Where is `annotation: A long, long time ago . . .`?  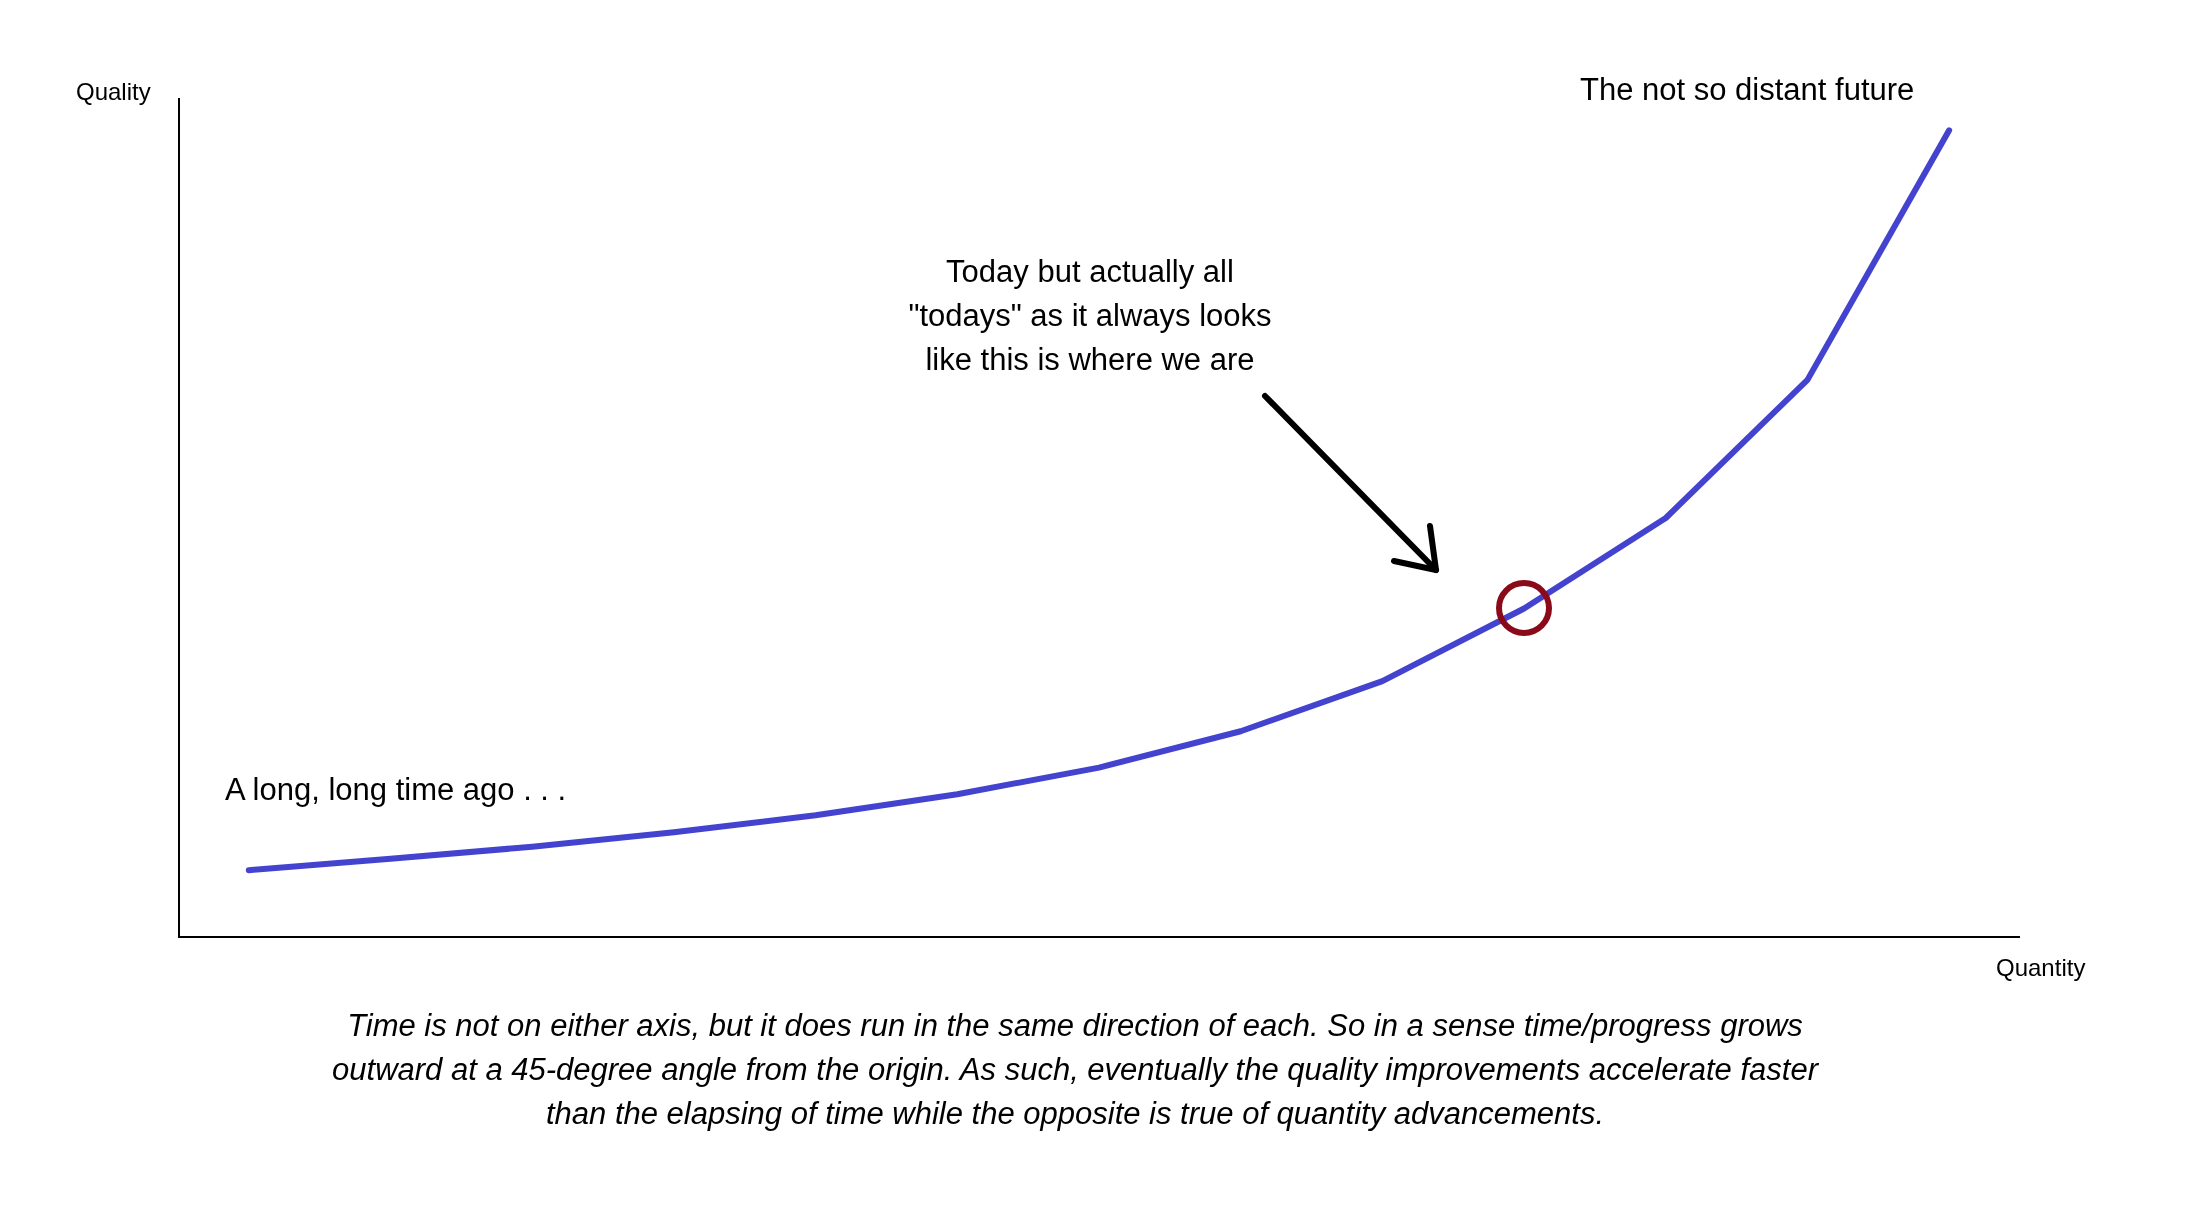 annotation: A long, long time ago . . . is located at coordinates (396, 790).